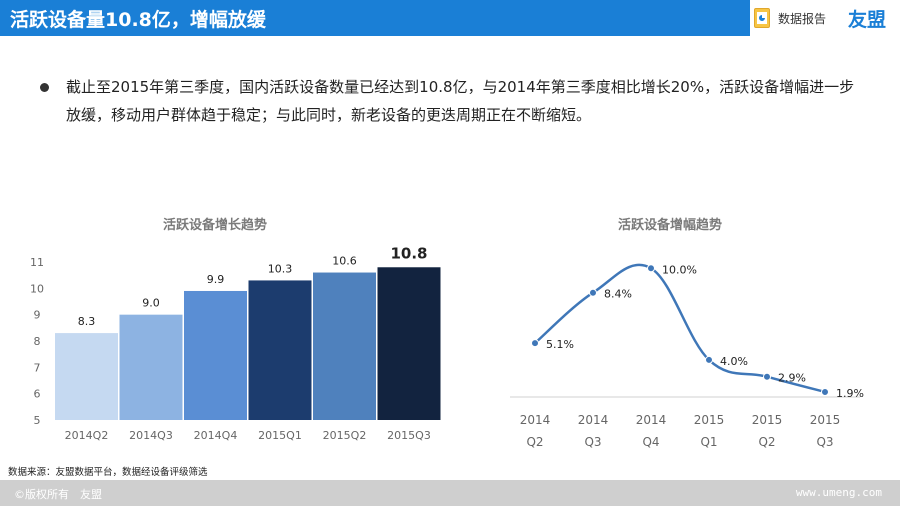  Describe the element at coordinates (44, 87) in the screenshot. I see `bullet-dot` at that location.